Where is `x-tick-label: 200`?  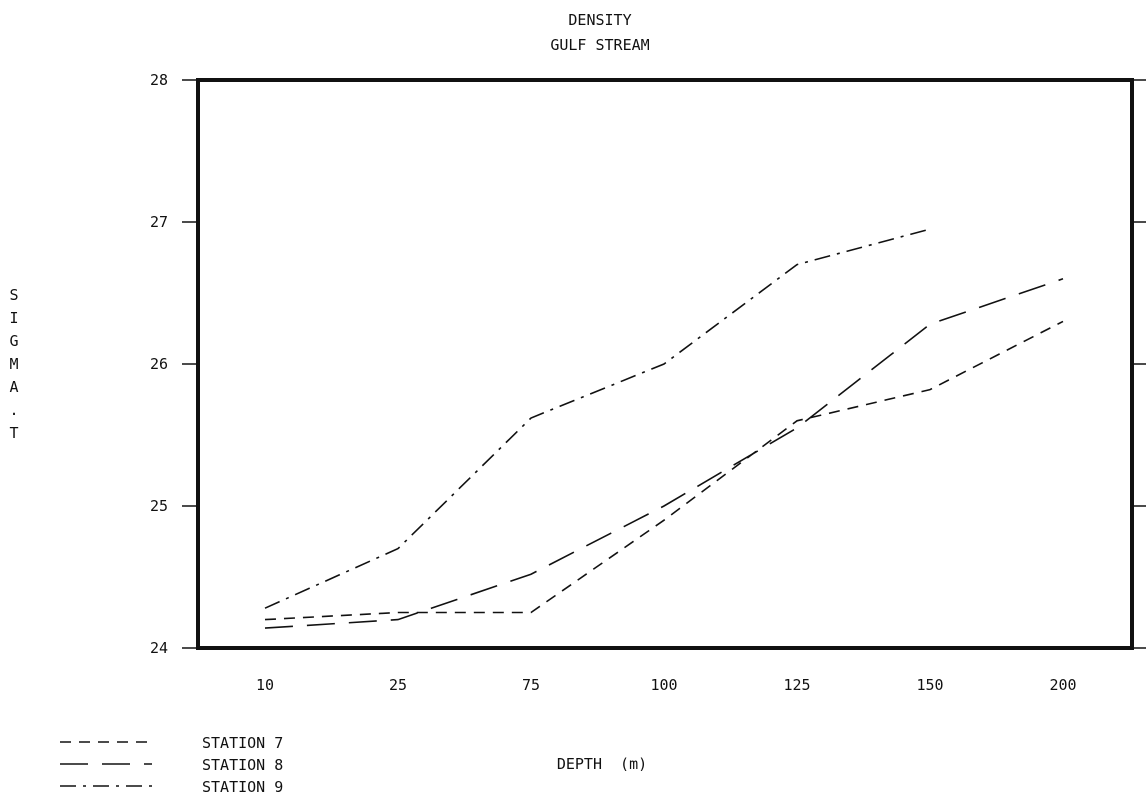 x-tick-label: 200 is located at coordinates (1062, 685).